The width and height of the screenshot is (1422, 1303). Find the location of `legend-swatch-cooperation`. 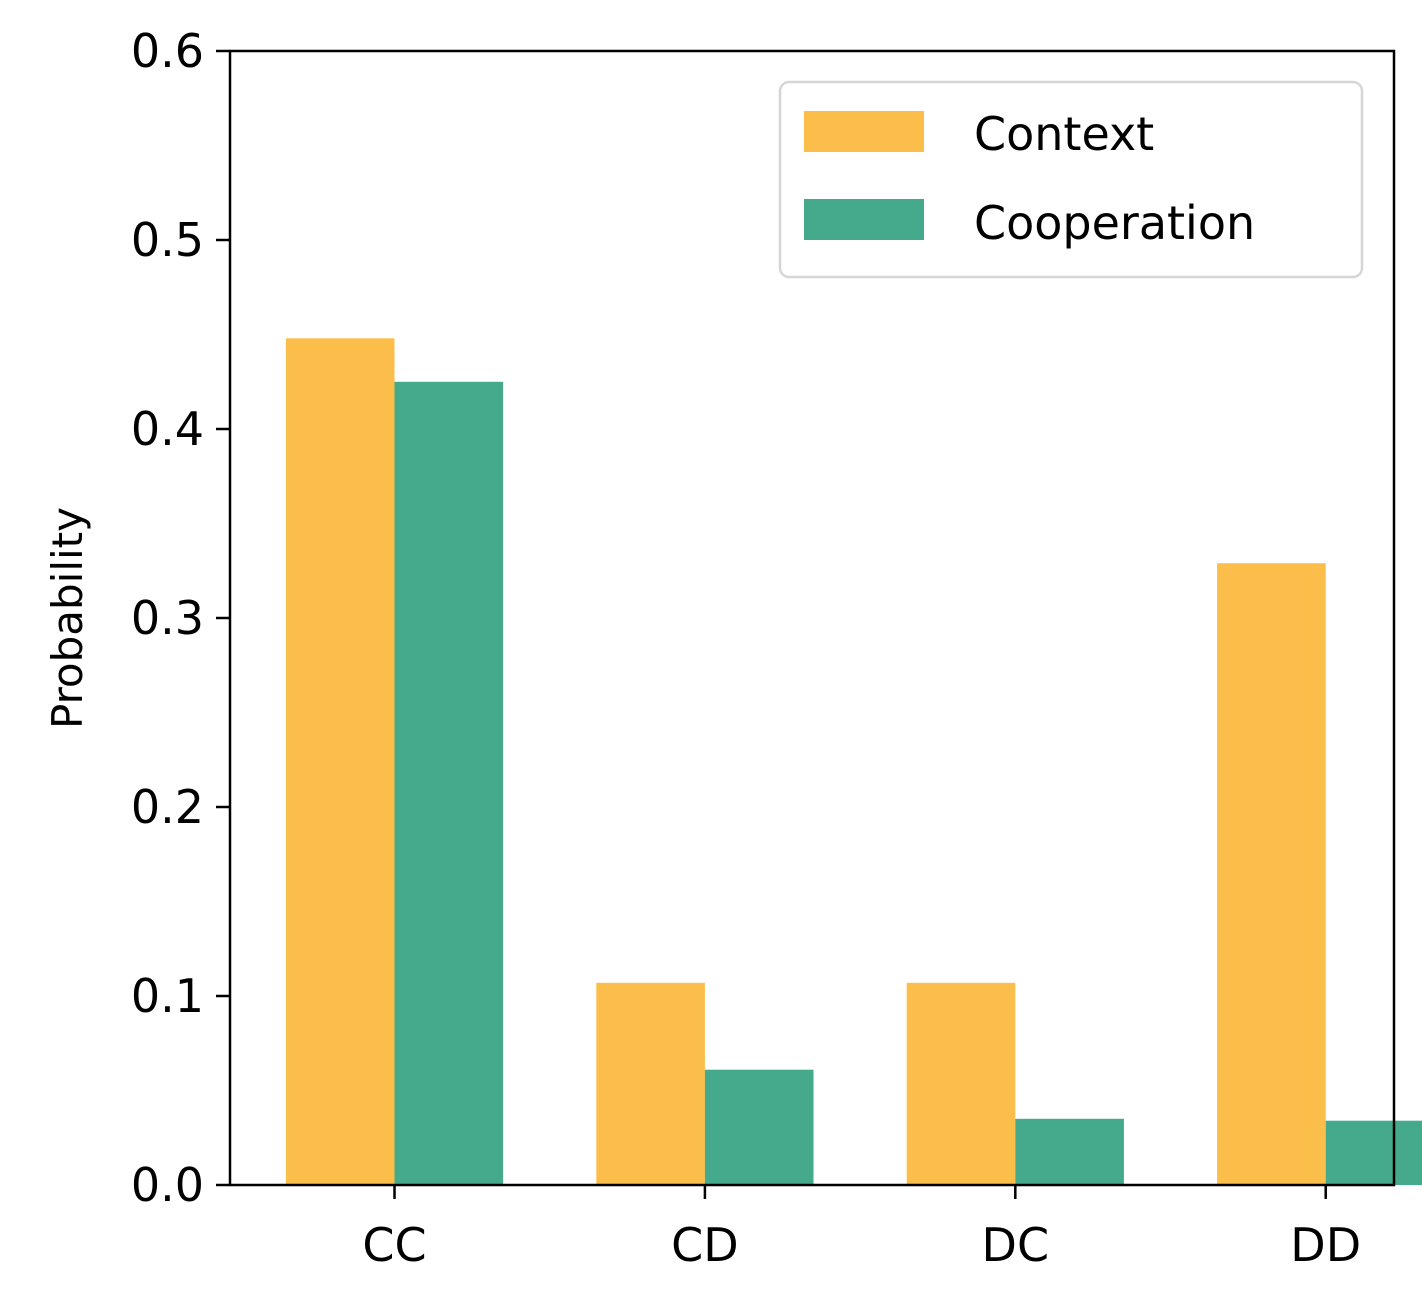

legend-swatch-cooperation is located at coordinates (864, 219).